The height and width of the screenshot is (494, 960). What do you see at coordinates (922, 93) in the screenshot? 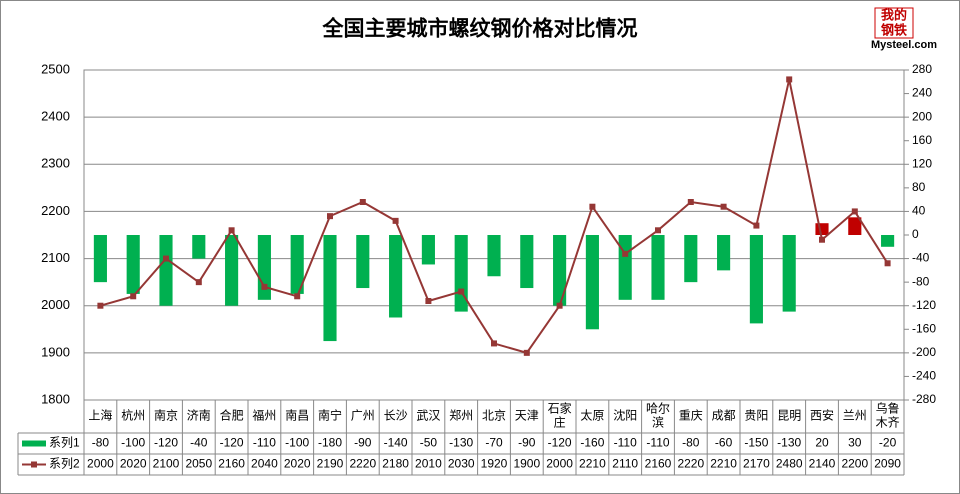
I see `y2-tick-label: 240` at bounding box center [922, 93].